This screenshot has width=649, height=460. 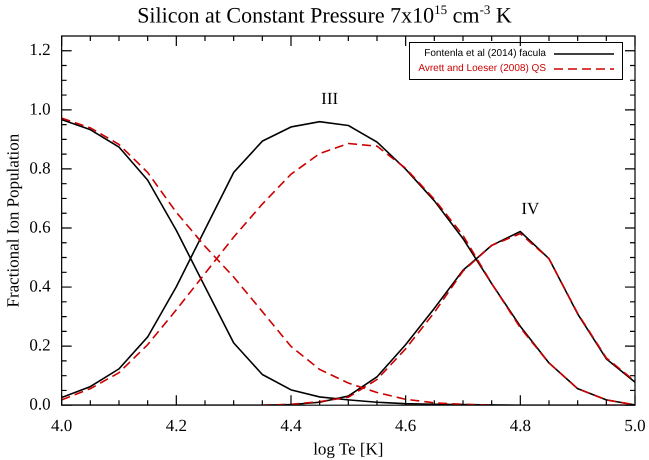 I want to click on y-tick-label: 0.0, so click(x=40, y=404).